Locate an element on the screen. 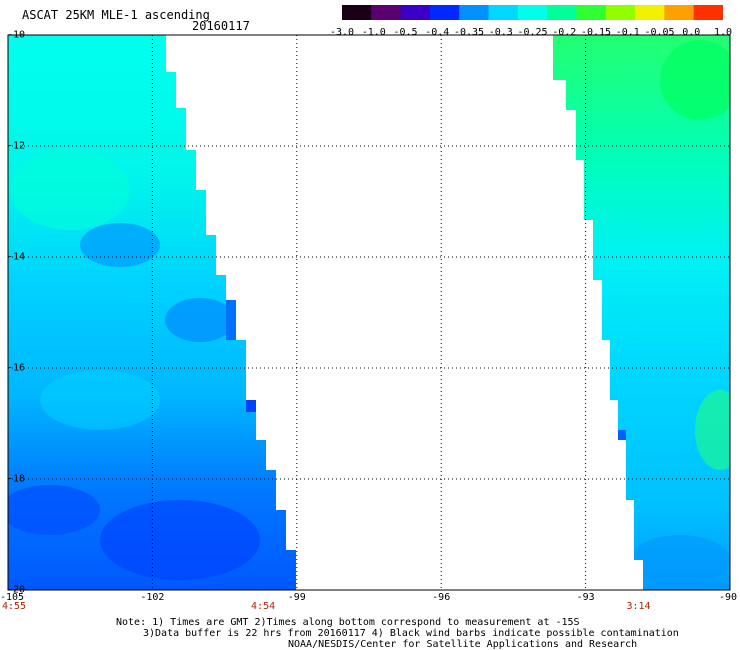 The image size is (740, 650). colorbar-tick-label: 0.0 is located at coordinates (691, 32).